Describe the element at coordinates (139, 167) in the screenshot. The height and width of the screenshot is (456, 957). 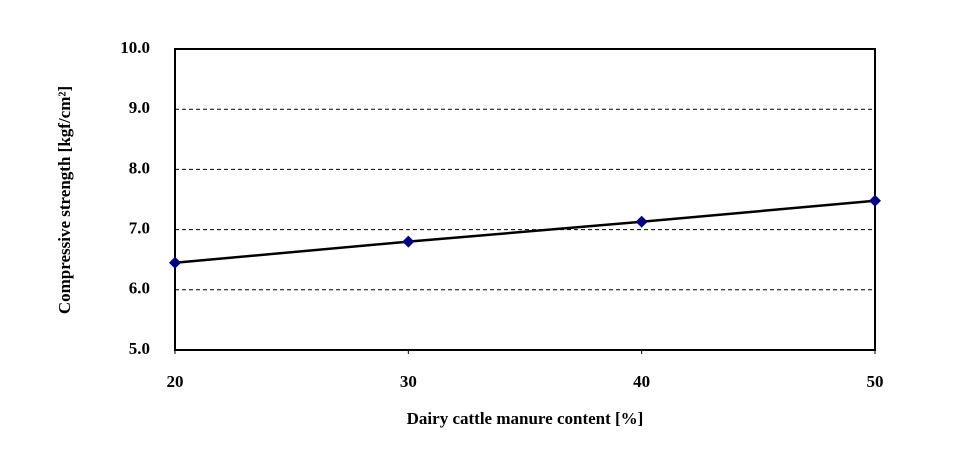
I see `y-tick-label: 8.0` at that location.